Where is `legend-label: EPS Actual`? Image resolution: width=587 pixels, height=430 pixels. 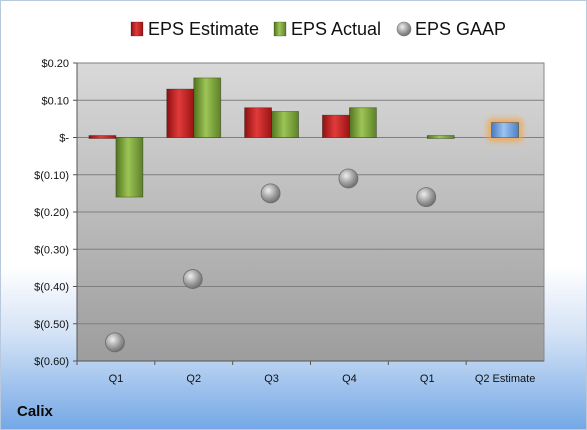
legend-label: EPS Actual is located at coordinates (336, 29).